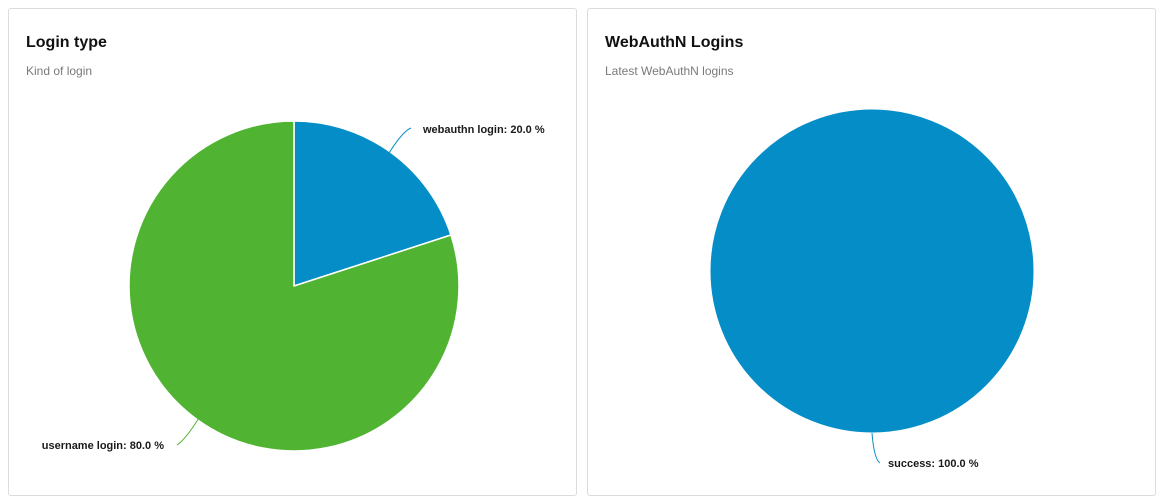  What do you see at coordinates (66, 42) in the screenshot?
I see `chart-title: Login type` at bounding box center [66, 42].